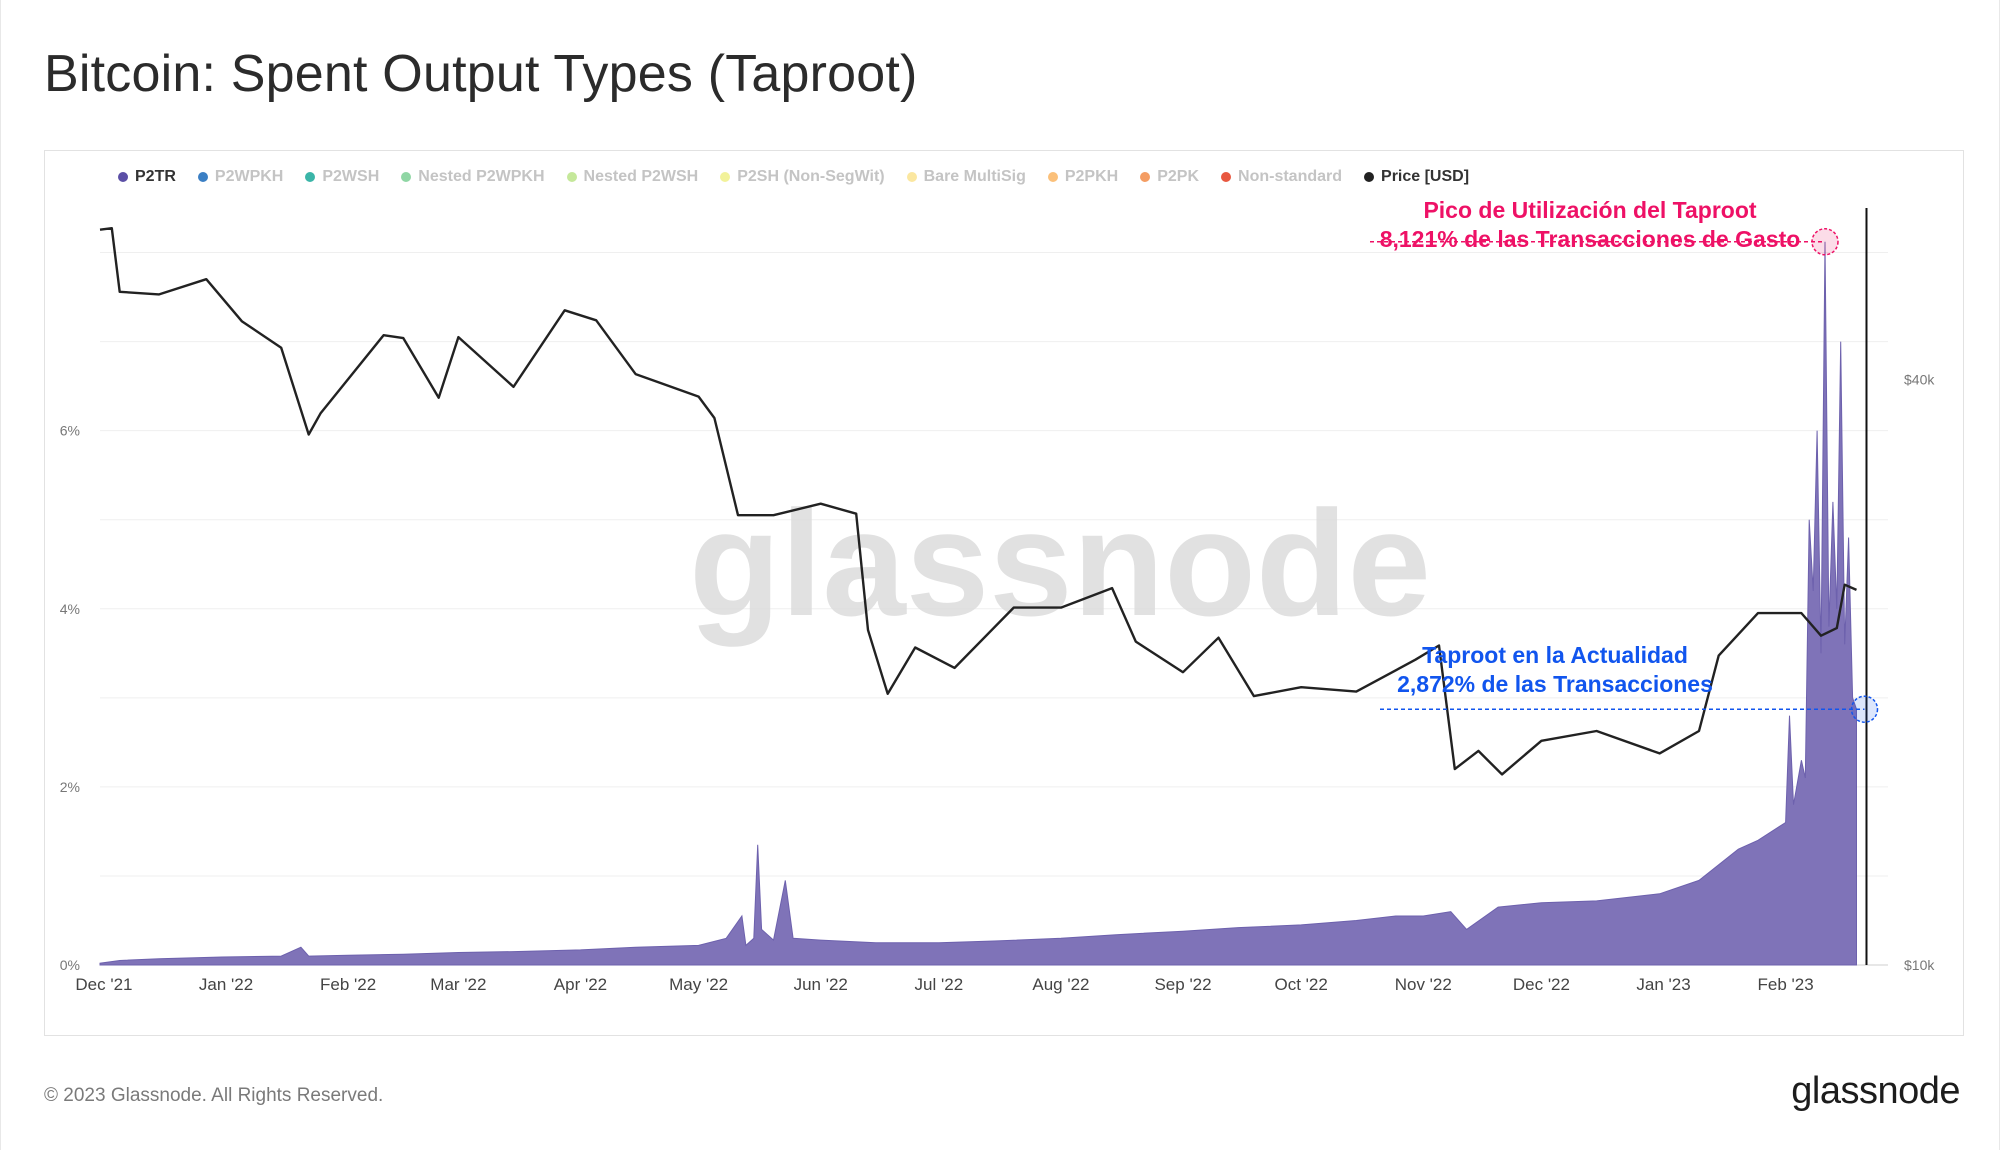 The width and height of the screenshot is (2000, 1152). What do you see at coordinates (351, 176) in the screenshot?
I see `legend-label: P2WSH` at bounding box center [351, 176].